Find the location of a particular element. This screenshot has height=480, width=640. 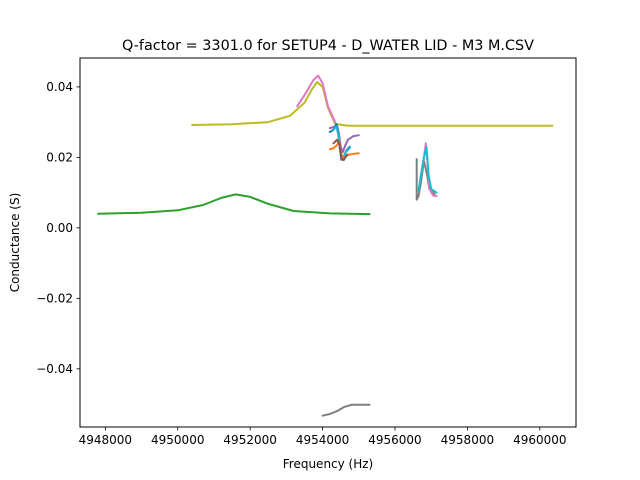

y-axis: −0.04 −0.02 0.00 0.02 0.04 is located at coordinates (58, 228).